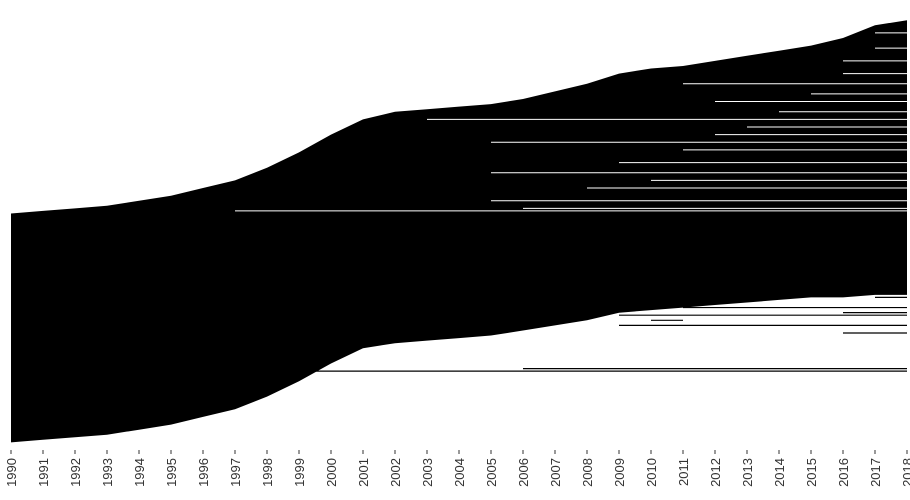 This screenshot has width=910, height=500. What do you see at coordinates (619, 472) in the screenshot?
I see `x-tick-label: 2009` at bounding box center [619, 472].